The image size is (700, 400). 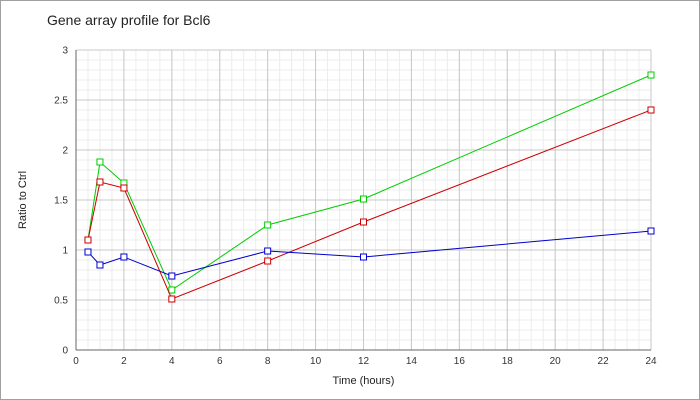 I want to click on y-tick-label: 0.5, so click(x=61, y=301).